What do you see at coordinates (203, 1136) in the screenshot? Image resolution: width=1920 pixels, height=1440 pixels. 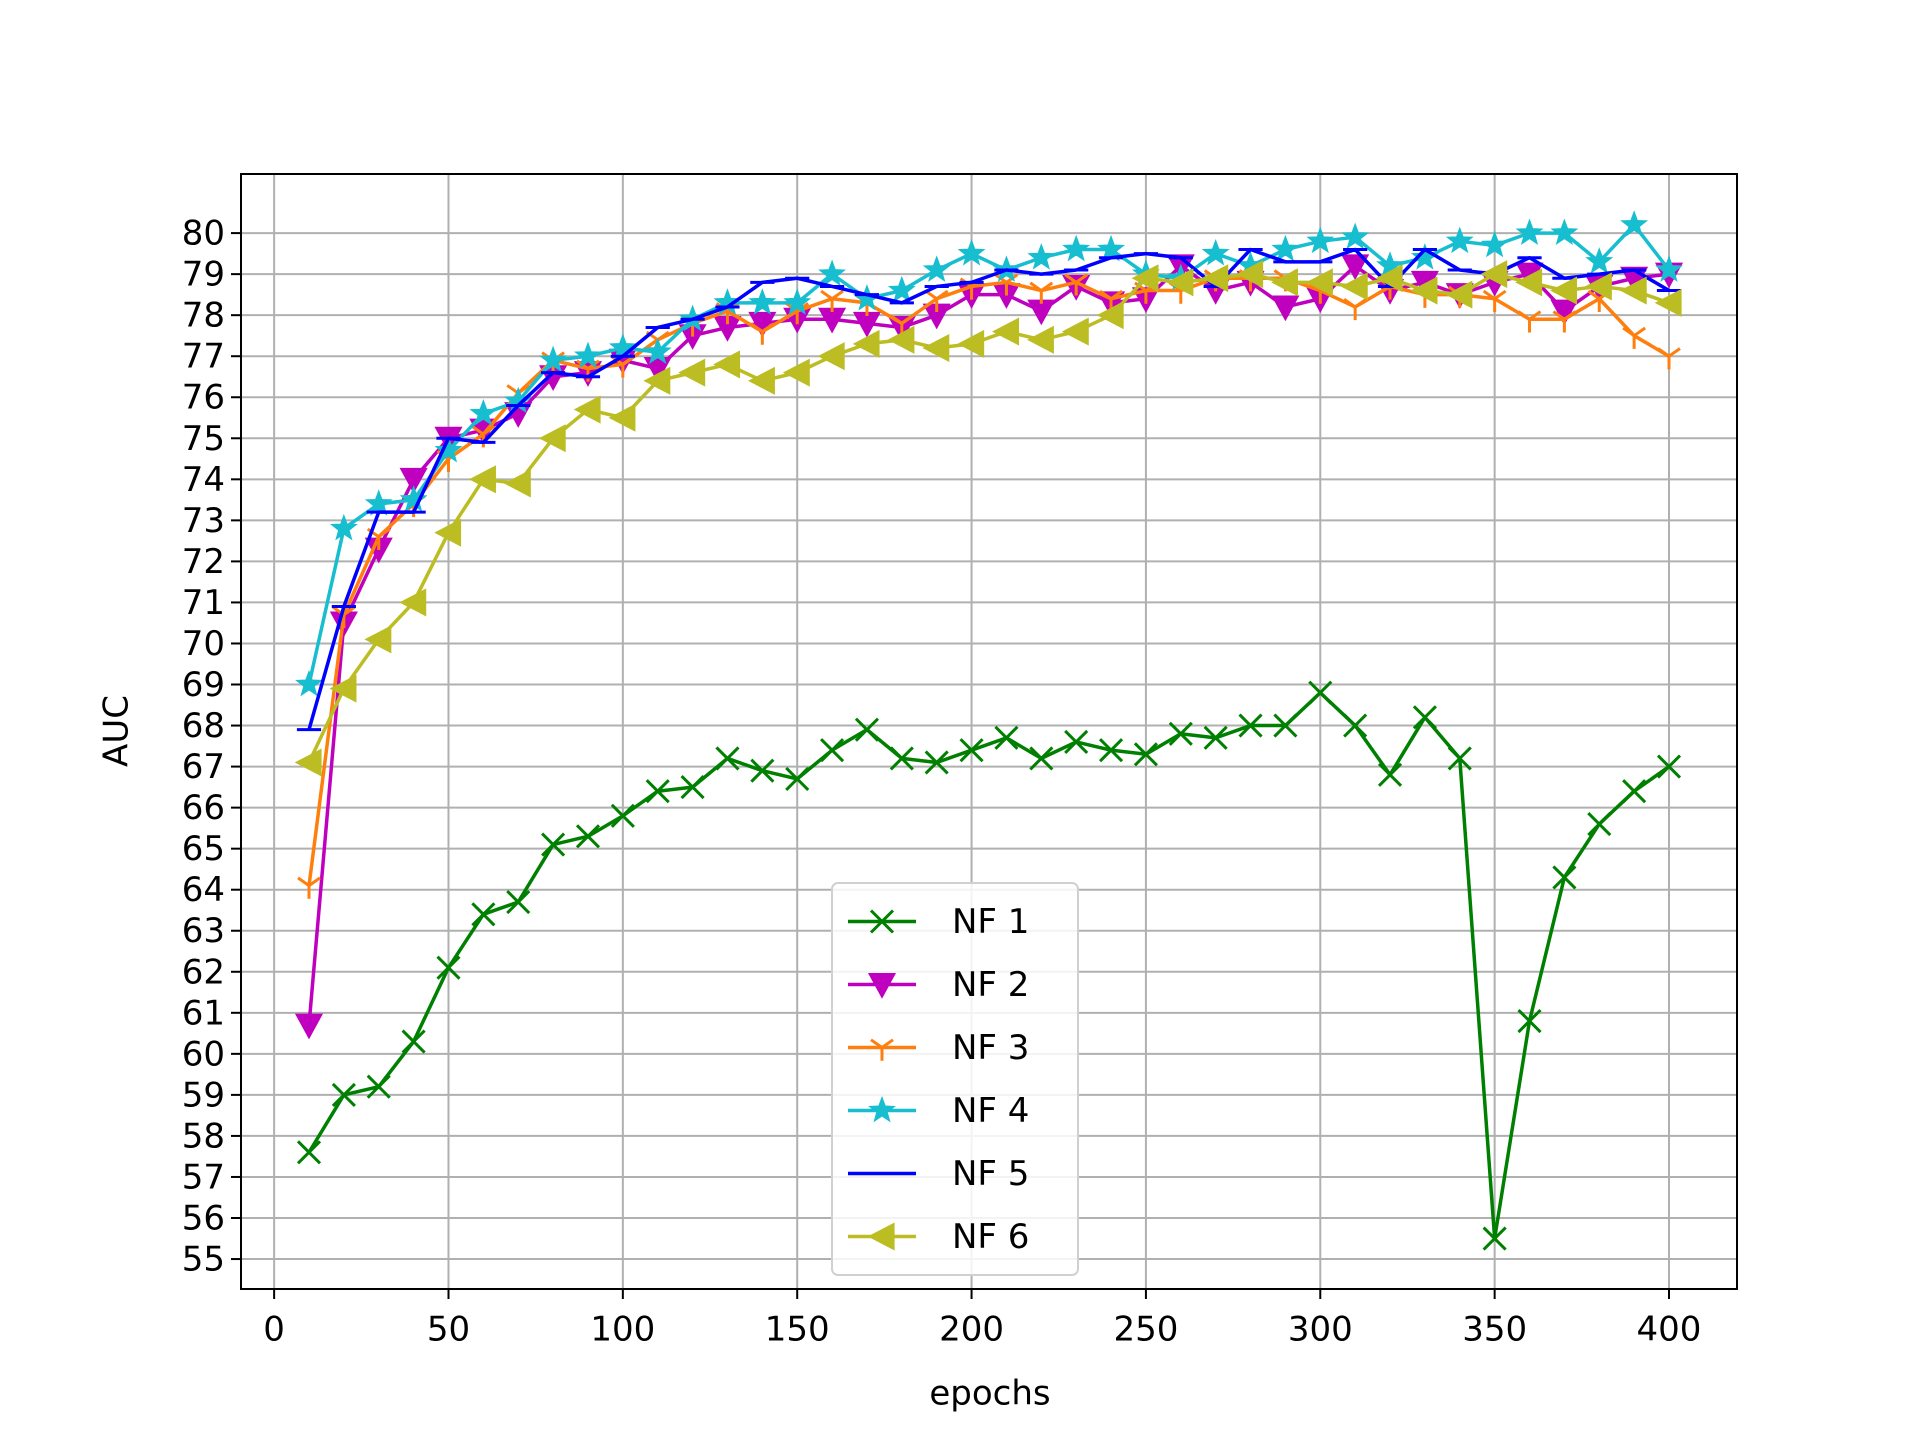 I see `y-tick-label: 58` at bounding box center [203, 1136].